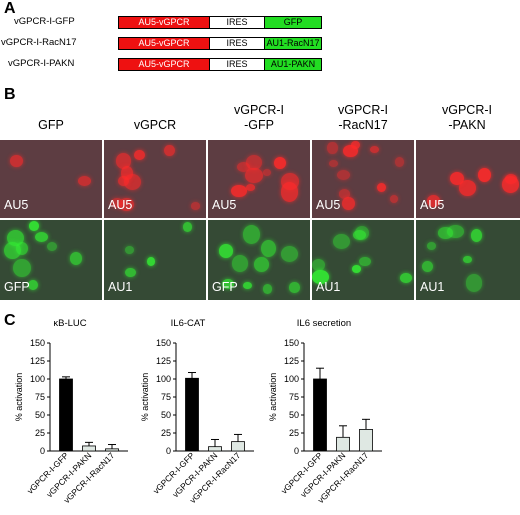 The height and width of the screenshot is (515, 520). Describe the element at coordinates (10, 320) in the screenshot. I see `panel-c-letter: C` at that location.